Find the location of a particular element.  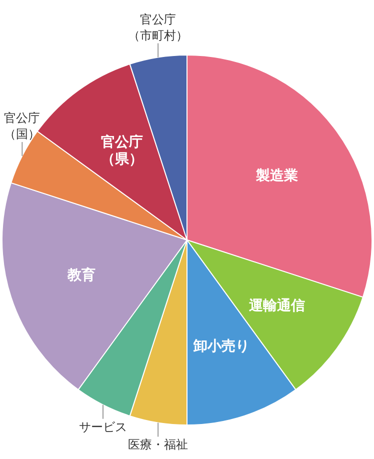

slice-label: 卸小売り is located at coordinates (221, 346).